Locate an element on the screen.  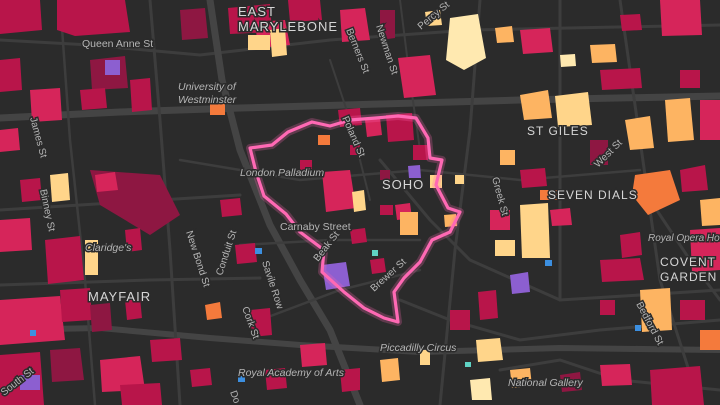
label-royal-opera-house: Royal Opera House is located at coordinates (683, 239).